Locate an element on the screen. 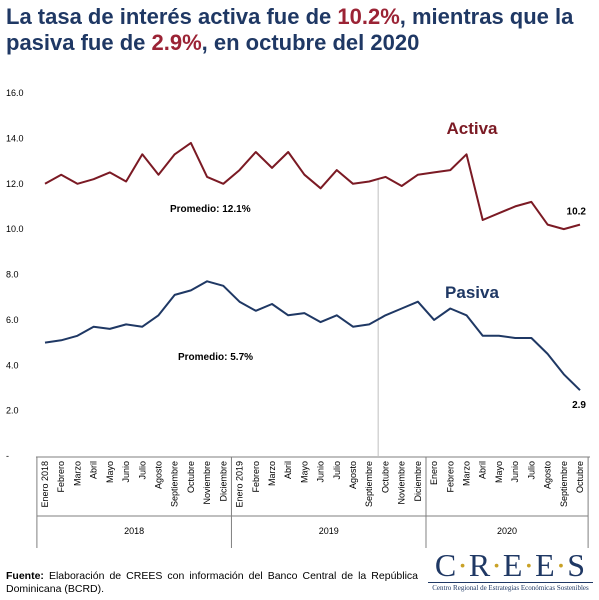  year-label: 2018 is located at coordinates (134, 531).